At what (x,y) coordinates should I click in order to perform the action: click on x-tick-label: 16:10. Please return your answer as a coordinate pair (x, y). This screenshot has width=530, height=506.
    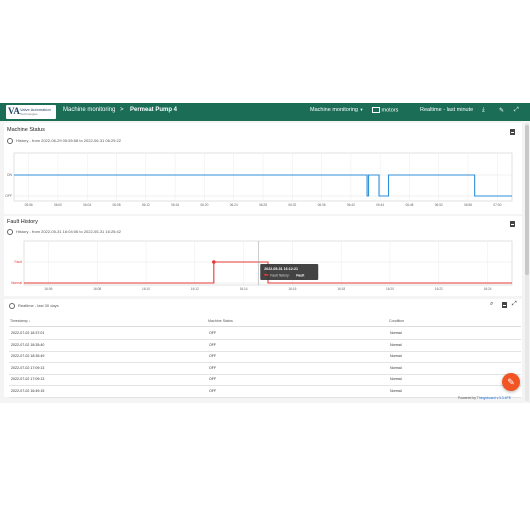
    Looking at the image, I should click on (146, 289).